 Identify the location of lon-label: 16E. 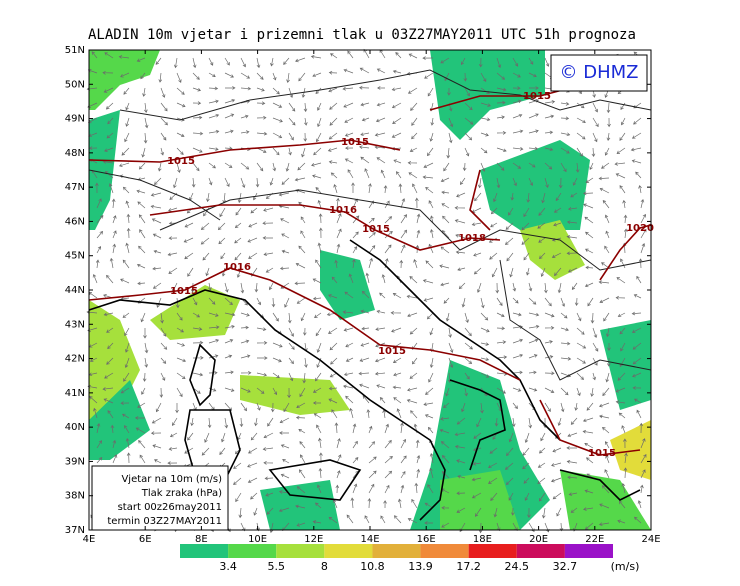
(426, 539).